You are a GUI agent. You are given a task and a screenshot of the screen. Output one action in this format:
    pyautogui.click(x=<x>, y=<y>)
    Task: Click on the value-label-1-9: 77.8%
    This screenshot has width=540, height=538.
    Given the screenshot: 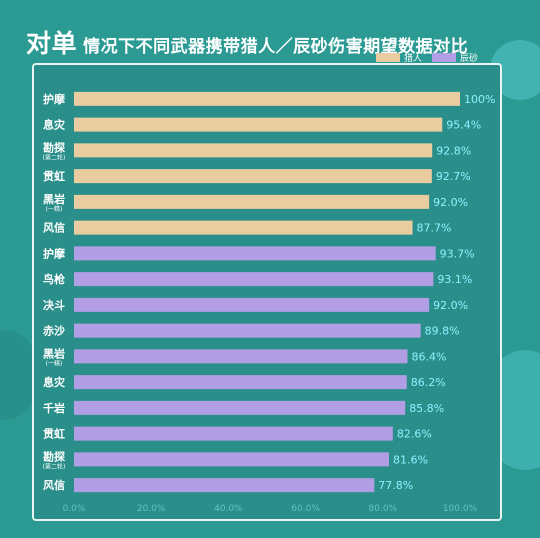 What is the action you would take?
    pyautogui.click(x=395, y=485)
    